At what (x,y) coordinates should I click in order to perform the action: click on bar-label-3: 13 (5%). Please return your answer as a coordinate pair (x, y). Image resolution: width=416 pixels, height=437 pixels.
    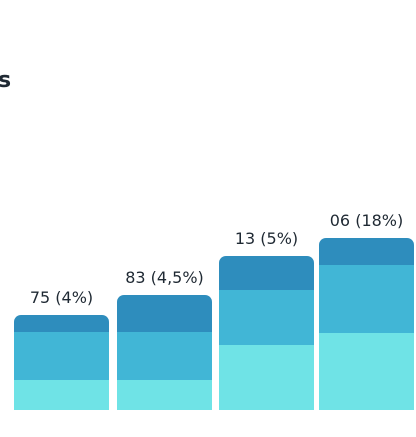
    Looking at the image, I should click on (266, 238).